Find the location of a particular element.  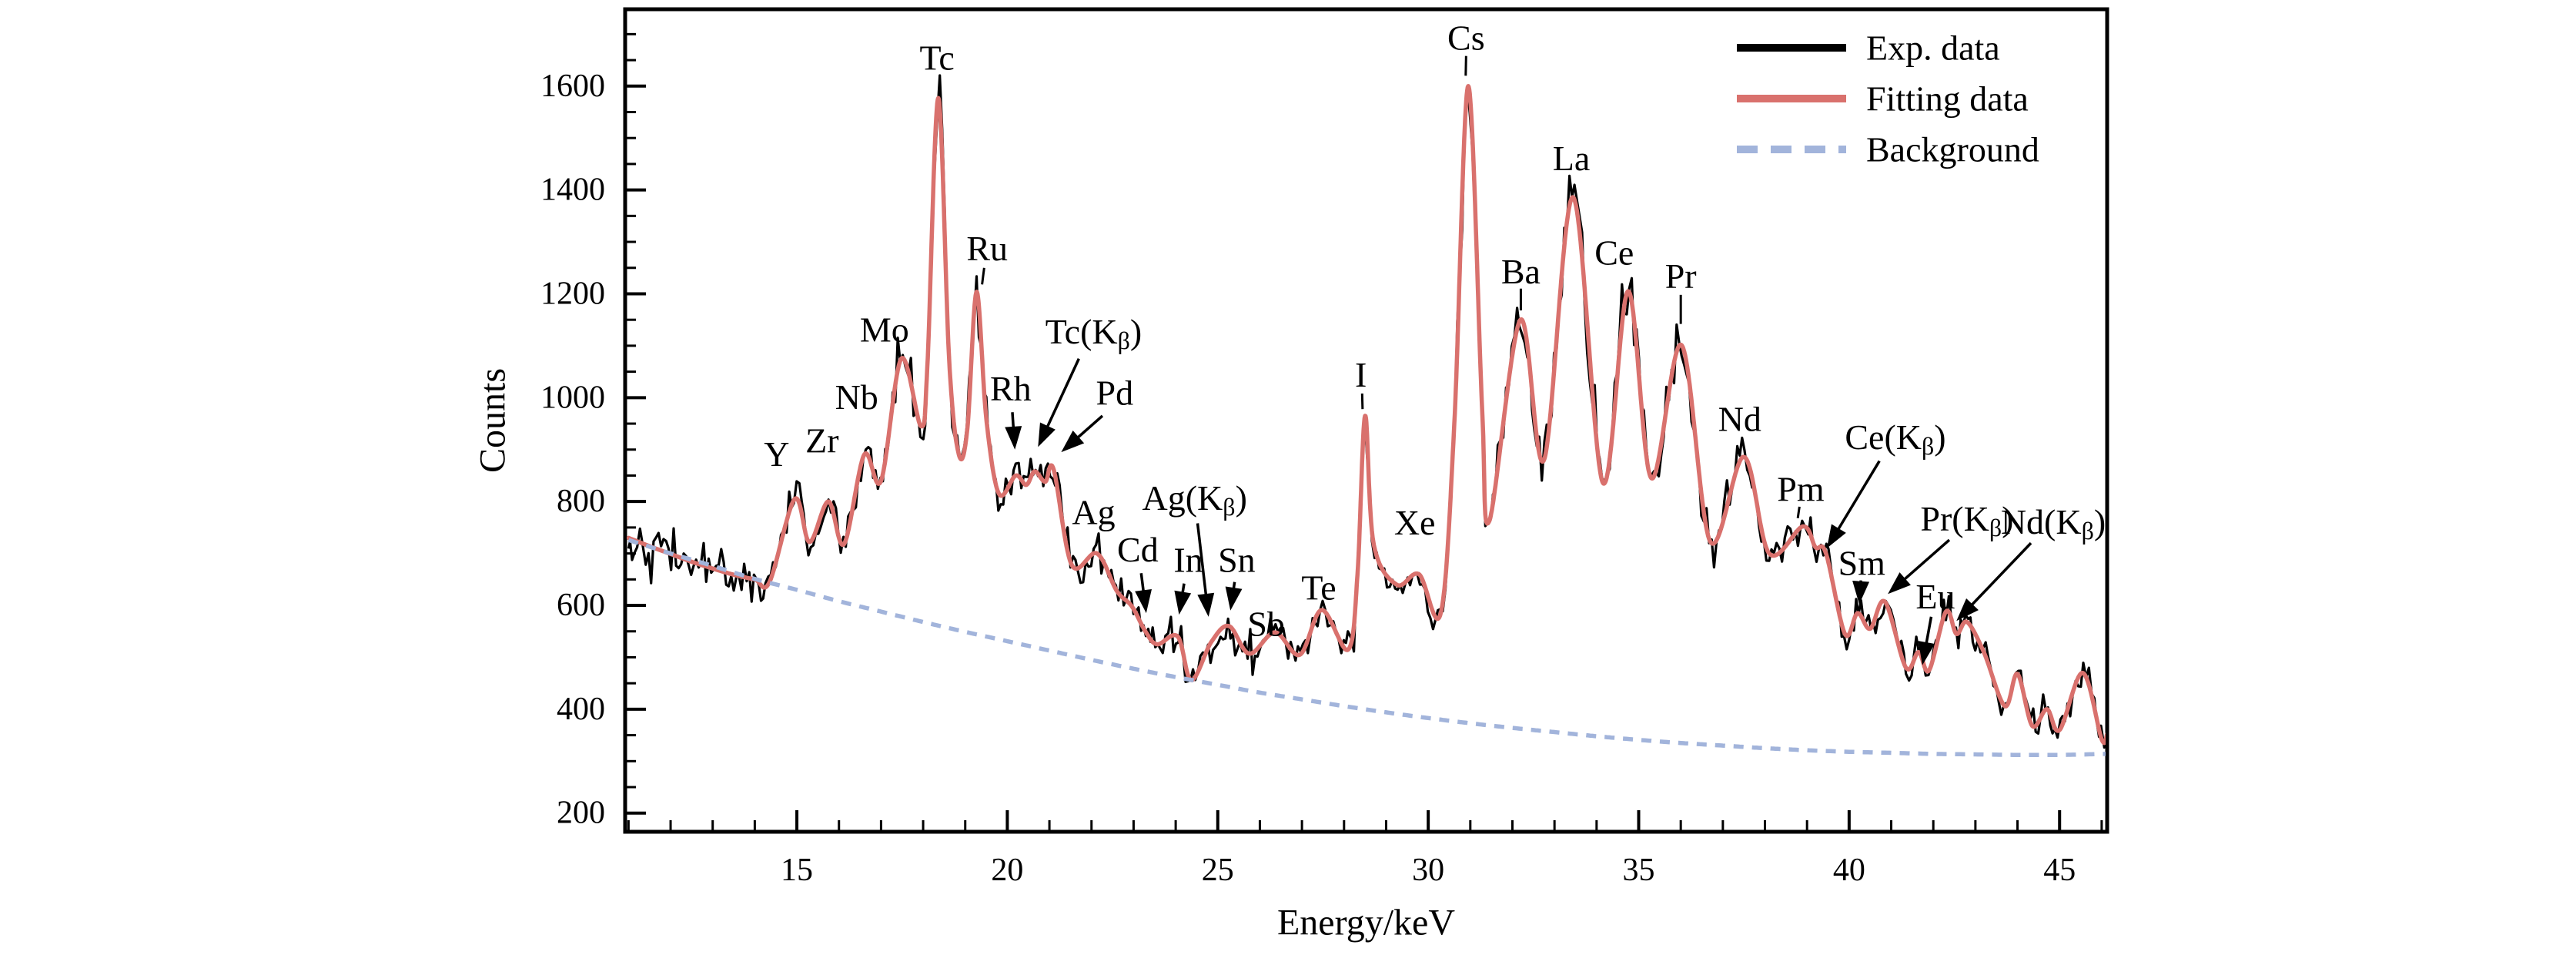

annotation-arrowhead-ag-k is located at coordinates (1206, 604).